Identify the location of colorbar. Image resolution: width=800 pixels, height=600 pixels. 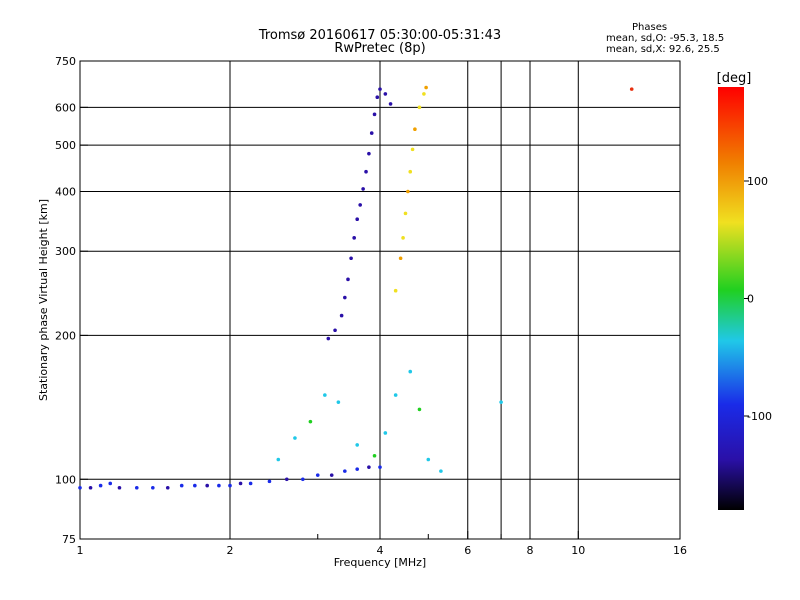
(731, 298).